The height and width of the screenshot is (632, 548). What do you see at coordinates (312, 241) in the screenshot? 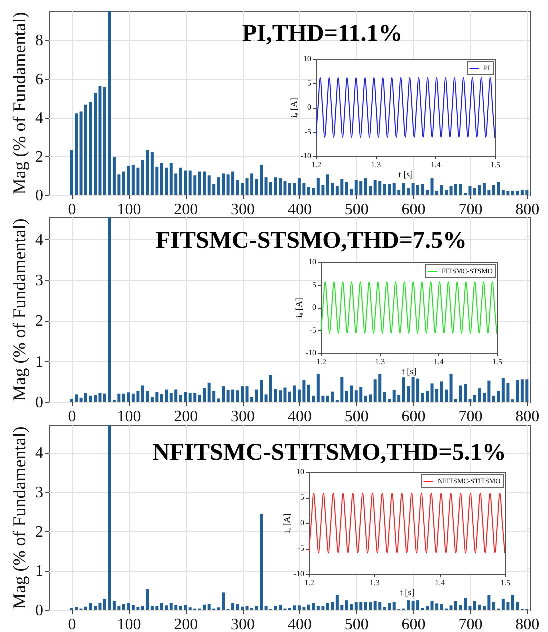
I see `chart-title: FITSMC-STSMO,THD=7.5%` at bounding box center [312, 241].